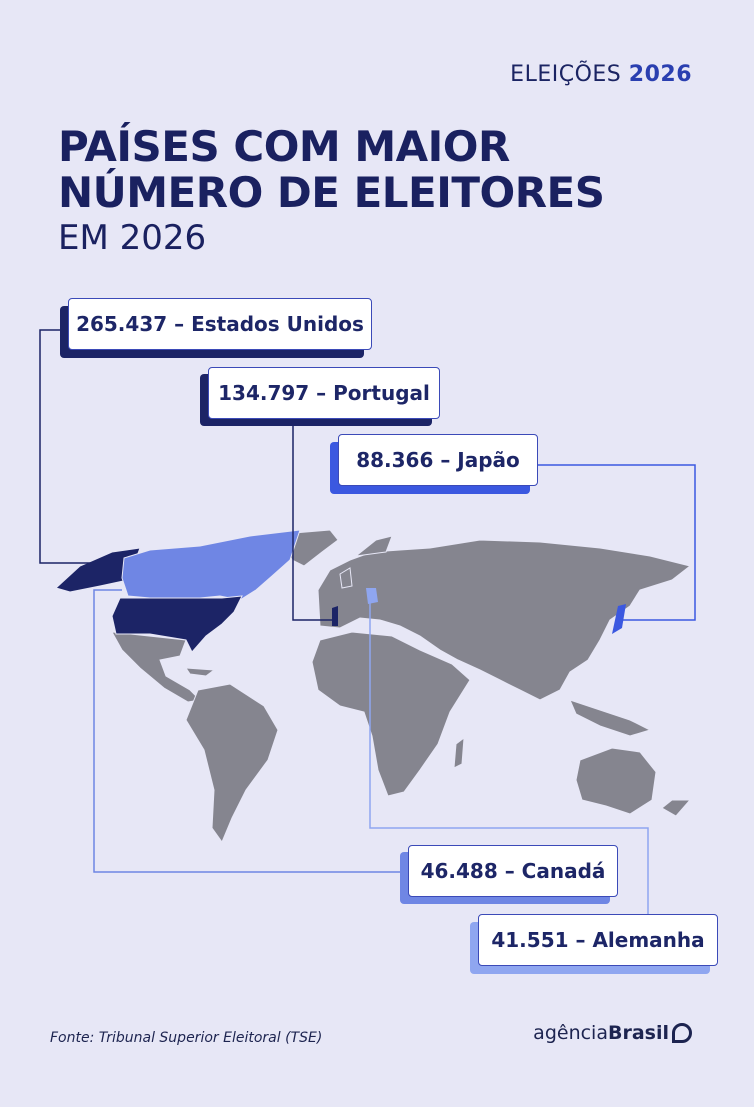 Image resolution: width=754 pixels, height=1107 pixels. I want to click on brand-text: ELEIÇÕES, so click(566, 74).